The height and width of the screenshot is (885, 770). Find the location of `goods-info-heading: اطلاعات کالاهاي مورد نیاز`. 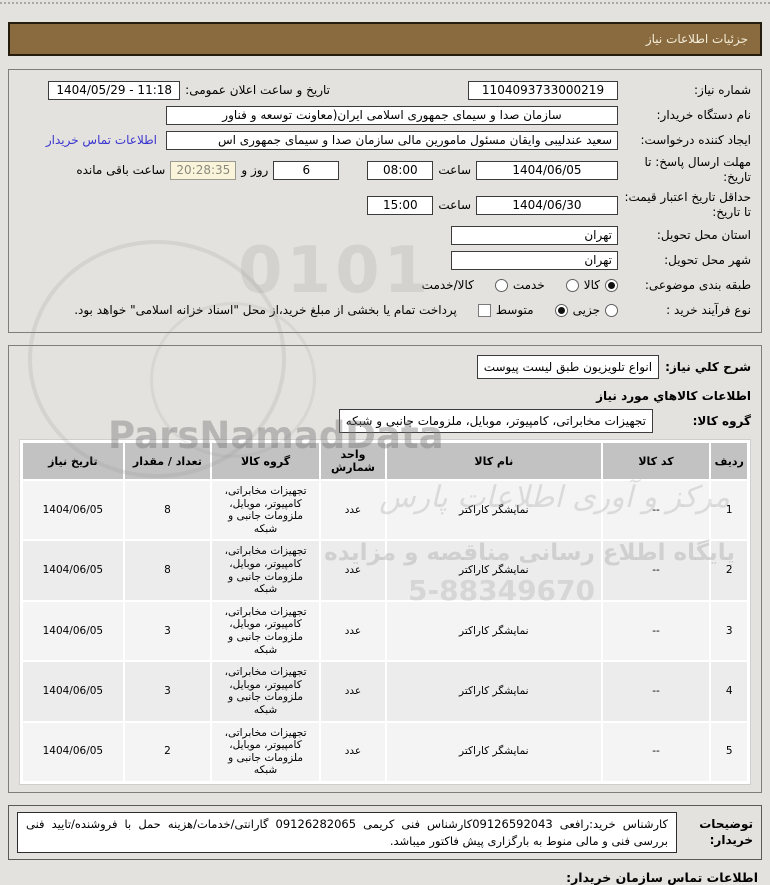

goods-info-heading: اطلاعات کالاهاي مورد نیاز is located at coordinates (673, 396).